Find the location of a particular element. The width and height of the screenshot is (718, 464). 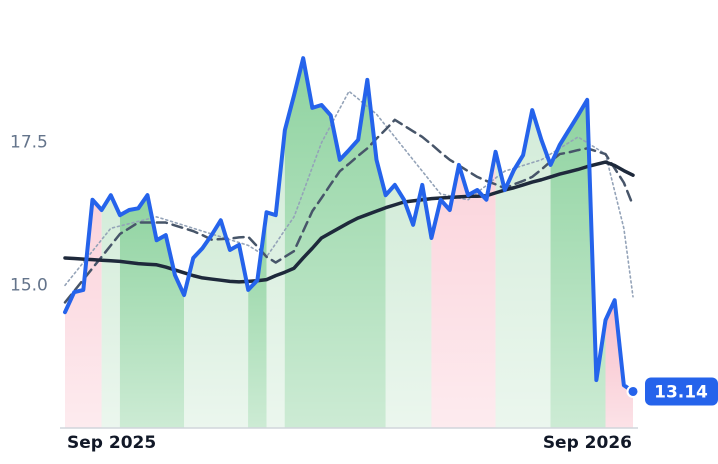

y-tick-label: 15.0 is located at coordinates (29, 285).